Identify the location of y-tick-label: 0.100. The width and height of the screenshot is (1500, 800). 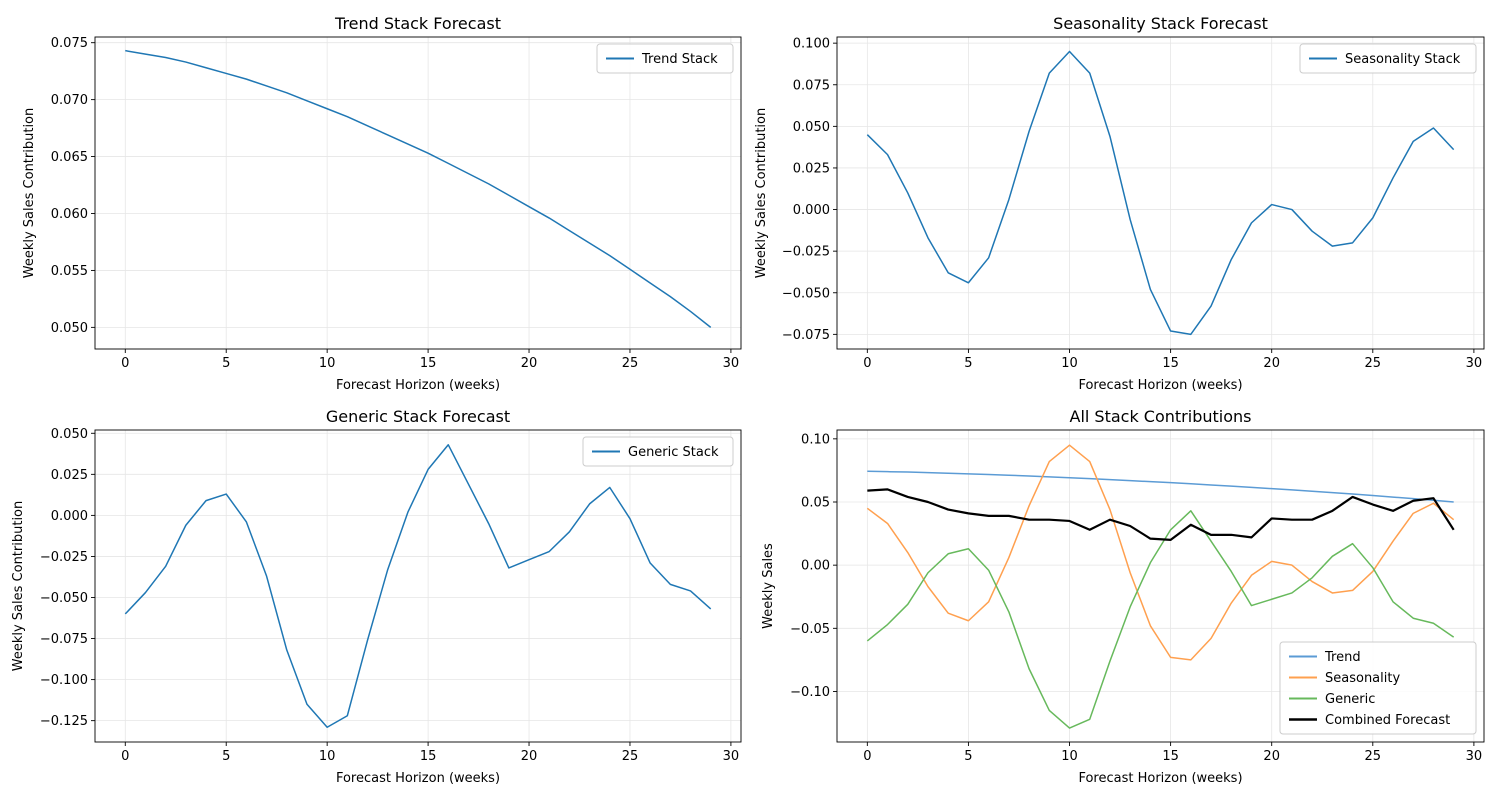
(811, 44).